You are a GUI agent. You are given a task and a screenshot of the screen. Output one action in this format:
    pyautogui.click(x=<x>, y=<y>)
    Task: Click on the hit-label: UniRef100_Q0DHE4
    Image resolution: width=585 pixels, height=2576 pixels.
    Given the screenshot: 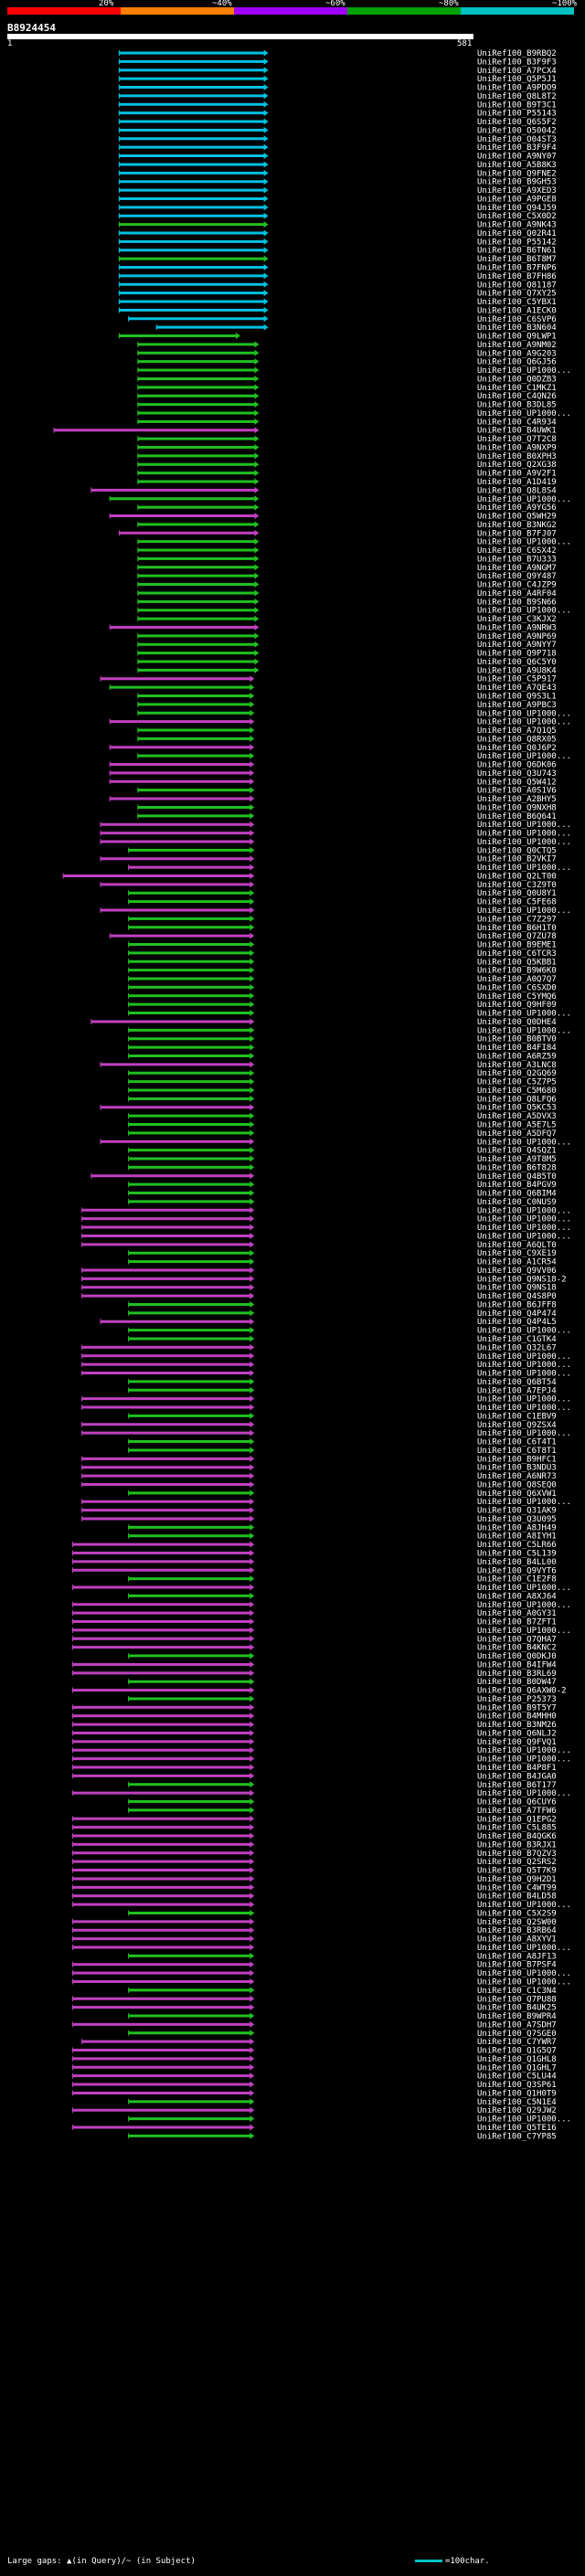 What is the action you would take?
    pyautogui.click(x=517, y=1022)
    